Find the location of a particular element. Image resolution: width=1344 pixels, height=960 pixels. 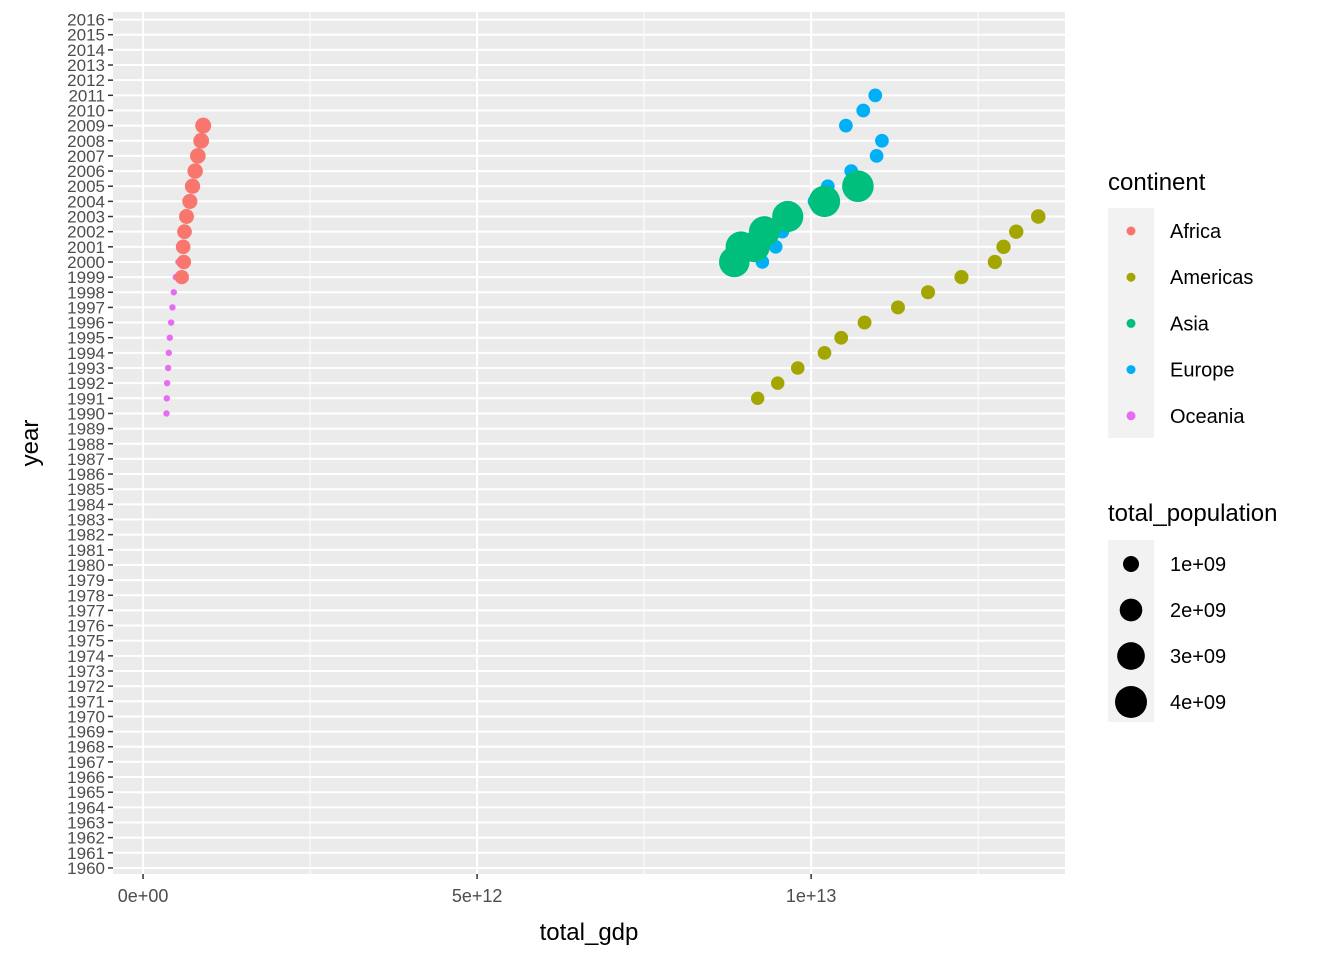

y-tick-label: 1992 is located at coordinates (86, 383).